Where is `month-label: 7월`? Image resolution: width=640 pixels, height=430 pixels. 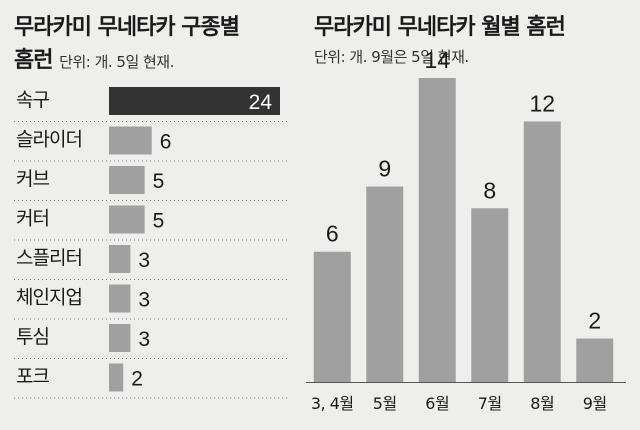
month-label: 7월 is located at coordinates (490, 403).